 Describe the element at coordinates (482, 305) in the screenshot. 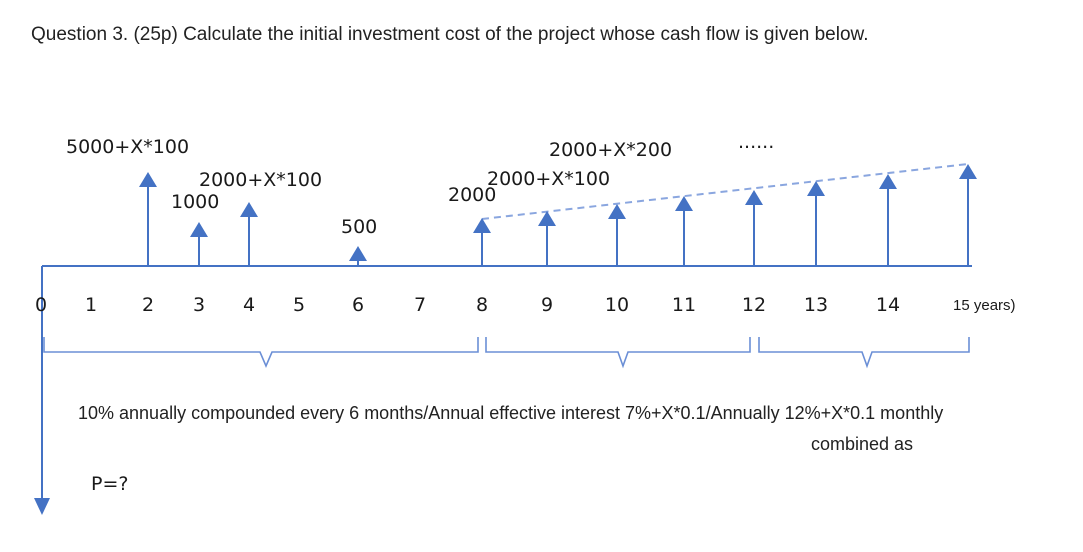

I see `tick-label-8: 8` at that location.